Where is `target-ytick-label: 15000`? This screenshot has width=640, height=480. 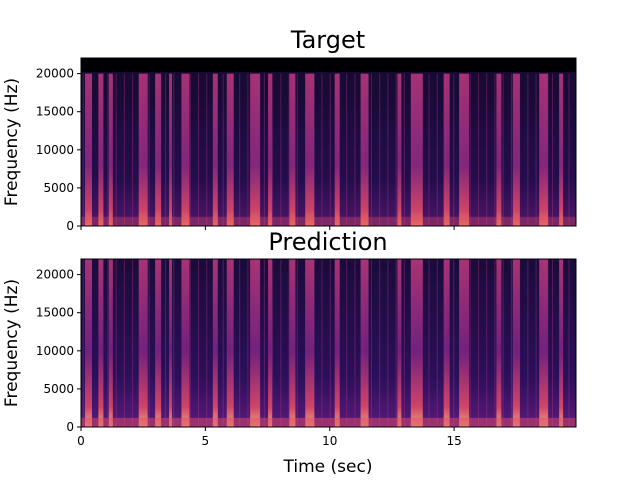
target-ytick-label: 15000 is located at coordinates (55, 112).